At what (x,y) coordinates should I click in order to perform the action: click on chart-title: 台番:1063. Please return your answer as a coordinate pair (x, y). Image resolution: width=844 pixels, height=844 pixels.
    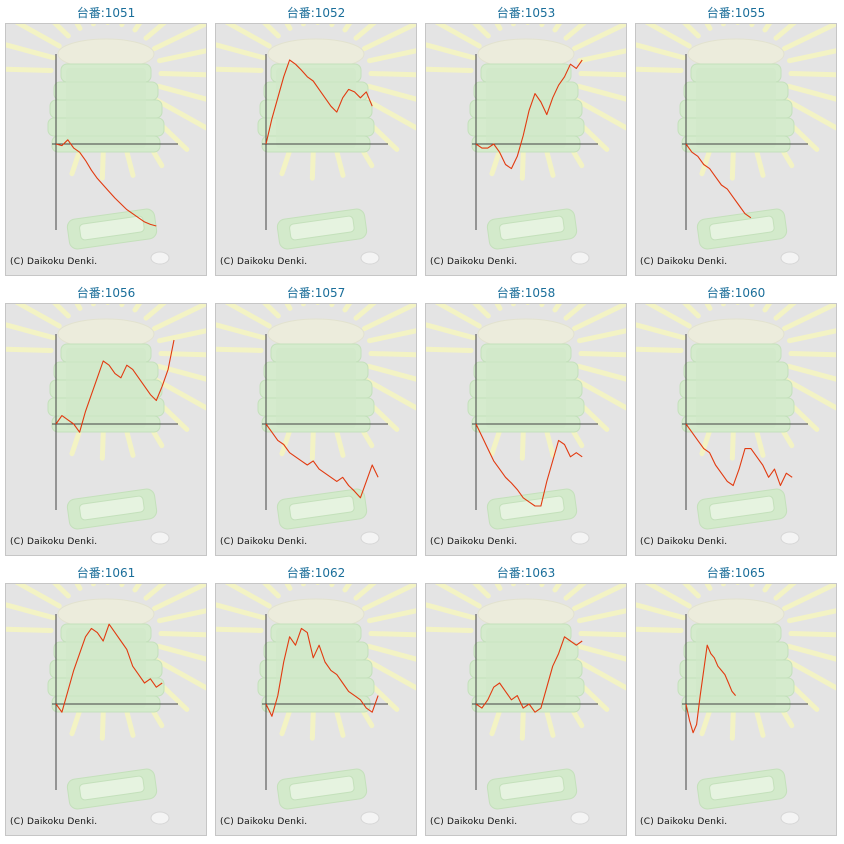
    Looking at the image, I should click on (526, 573).